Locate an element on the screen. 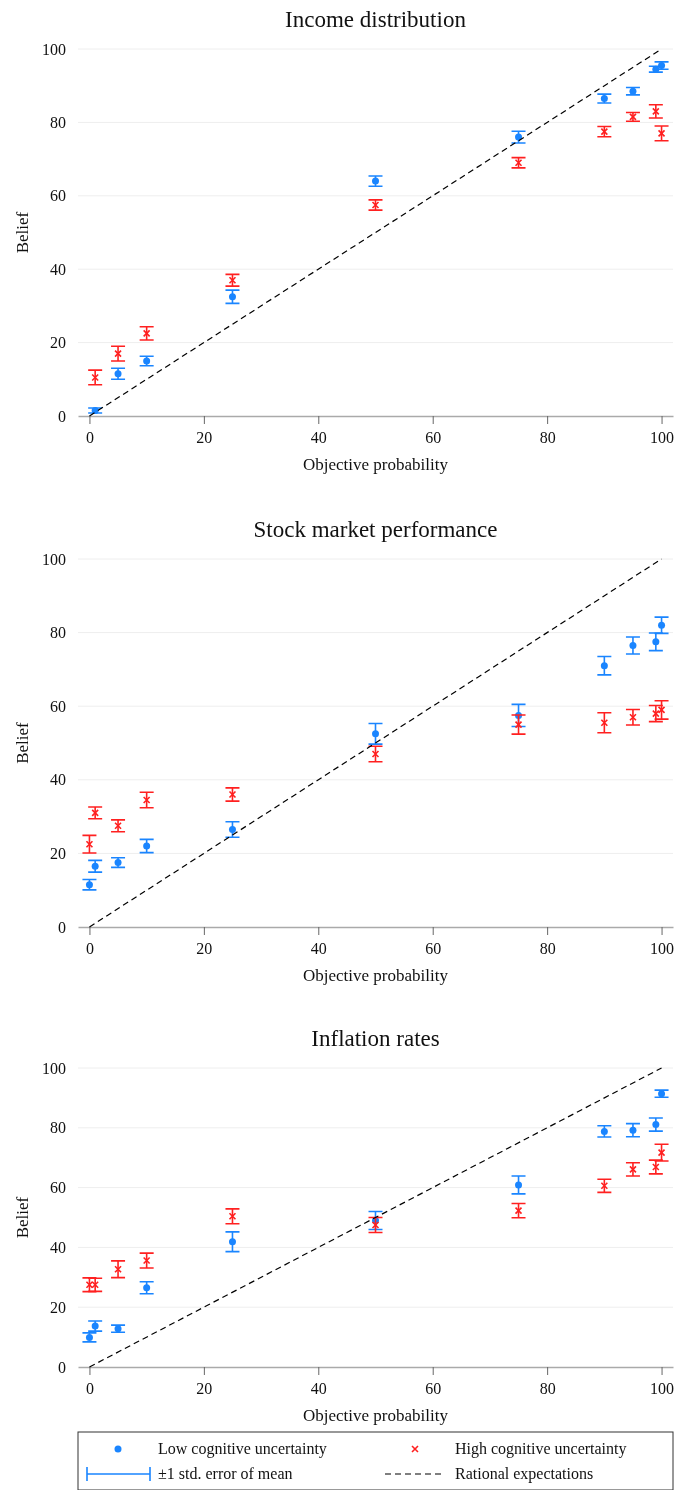  chart-title: Inflation rates is located at coordinates (375, 1038).